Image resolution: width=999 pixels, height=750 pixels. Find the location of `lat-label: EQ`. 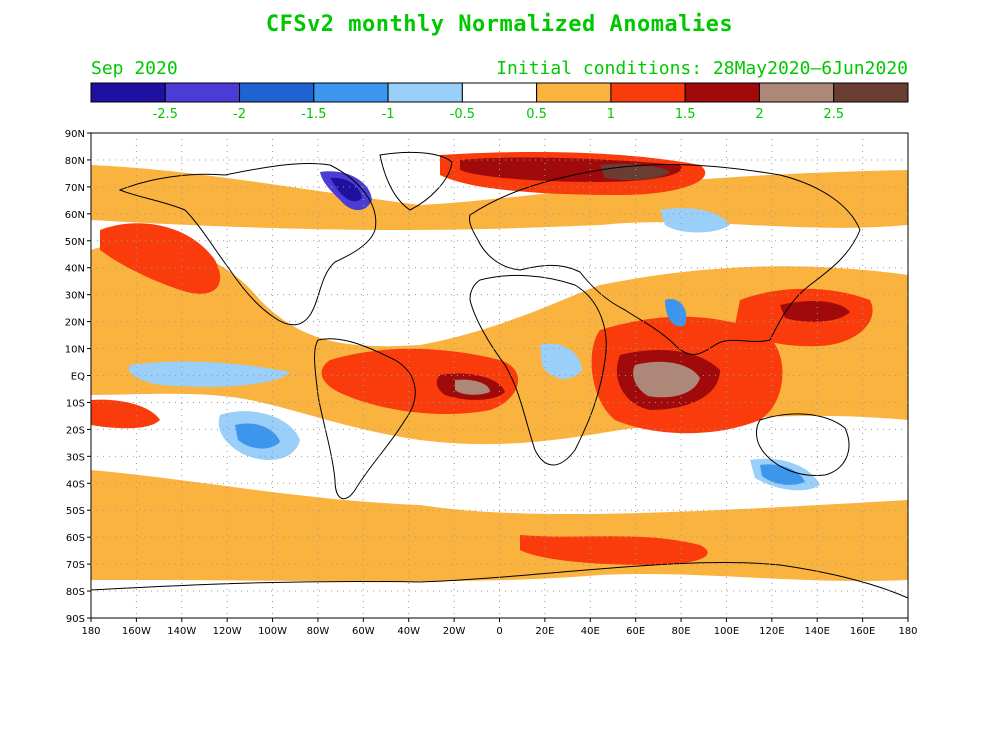

lat-label: EQ is located at coordinates (78, 377).